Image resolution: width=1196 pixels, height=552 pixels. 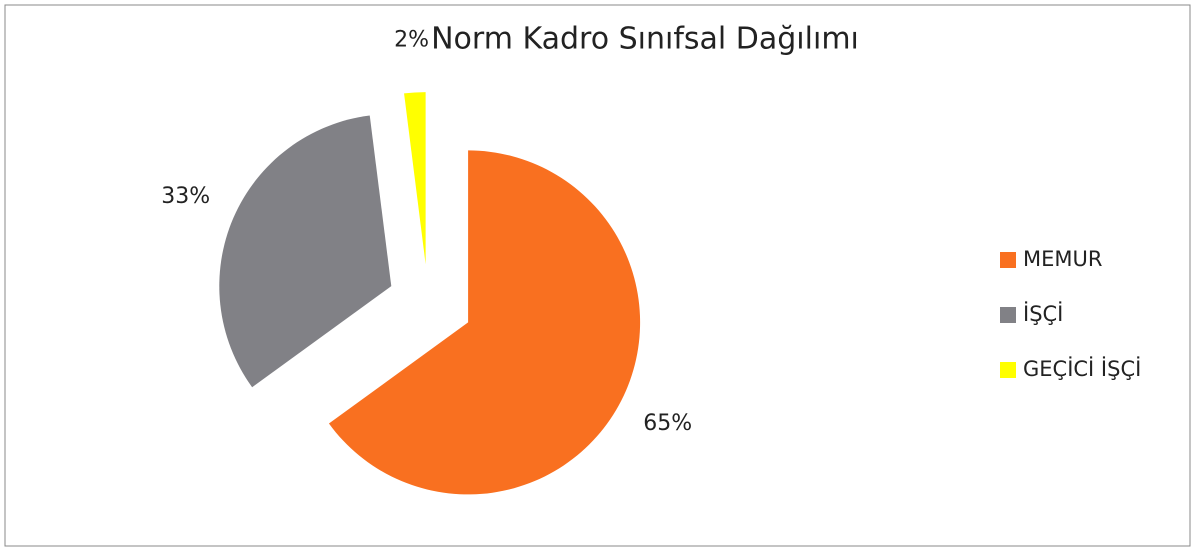 What do you see at coordinates (1043, 313) in the screenshot?
I see `legend-label: İŞÇİ` at bounding box center [1043, 313].